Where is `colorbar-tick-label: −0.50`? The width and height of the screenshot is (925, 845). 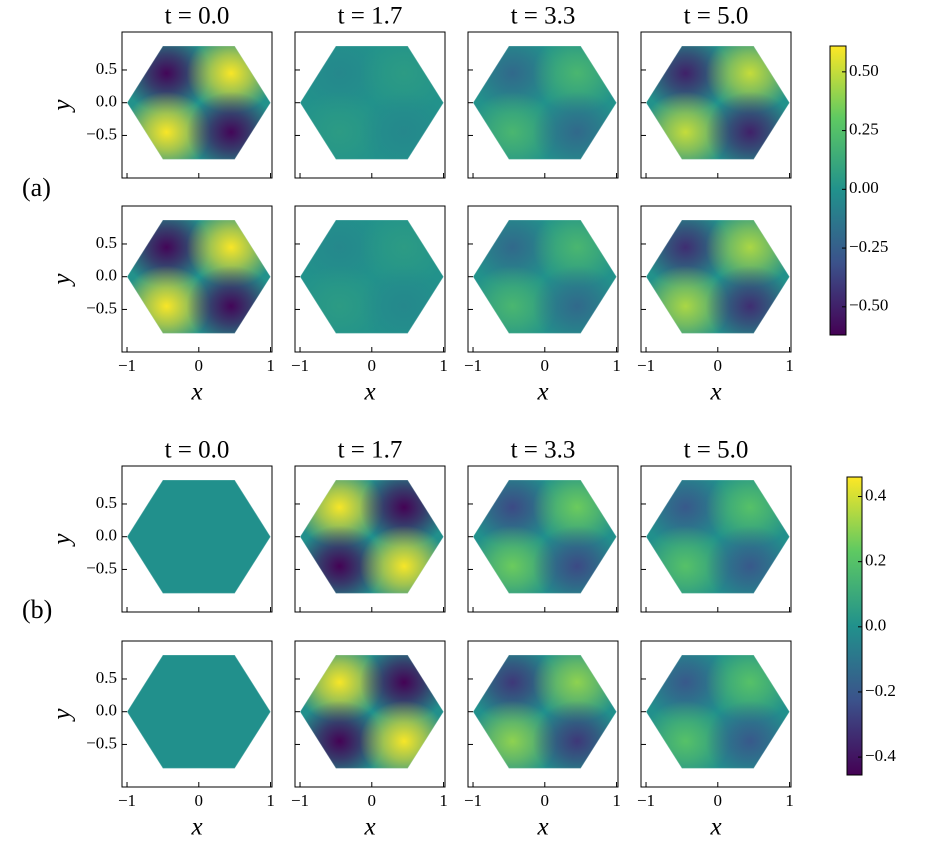 colorbar-tick-label: −0.50 is located at coordinates (868, 305).